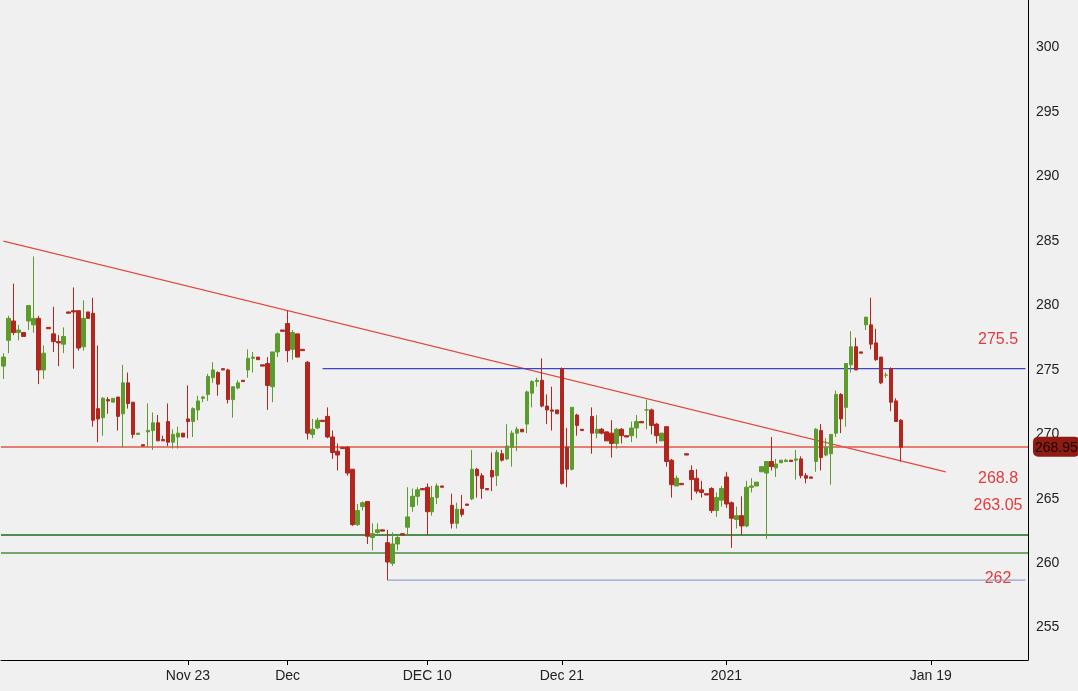 The width and height of the screenshot is (1078, 691). Describe the element at coordinates (1048, 46) in the screenshot. I see `y-tick-label: 300` at that location.